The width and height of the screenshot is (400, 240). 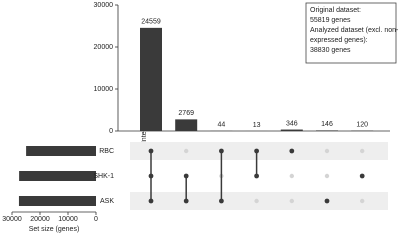 I want to click on set-tick-label: 30000, so click(x=12, y=219).